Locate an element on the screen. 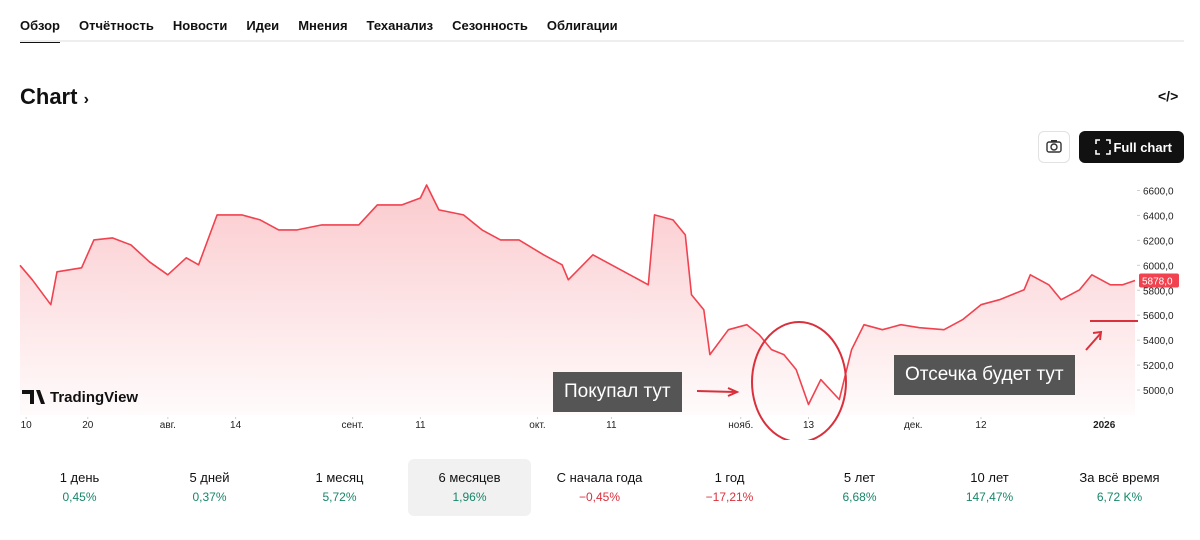 The width and height of the screenshot is (1200, 540). period-label: 5 дней is located at coordinates (209, 477).